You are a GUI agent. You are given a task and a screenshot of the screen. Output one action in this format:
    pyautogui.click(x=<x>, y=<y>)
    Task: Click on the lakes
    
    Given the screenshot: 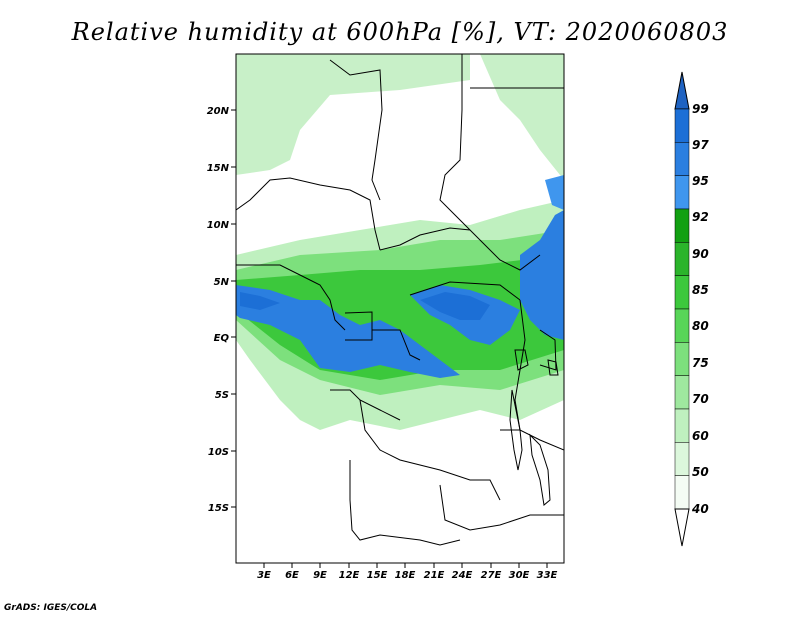 What is the action you would take?
    pyautogui.click(x=534, y=427)
    